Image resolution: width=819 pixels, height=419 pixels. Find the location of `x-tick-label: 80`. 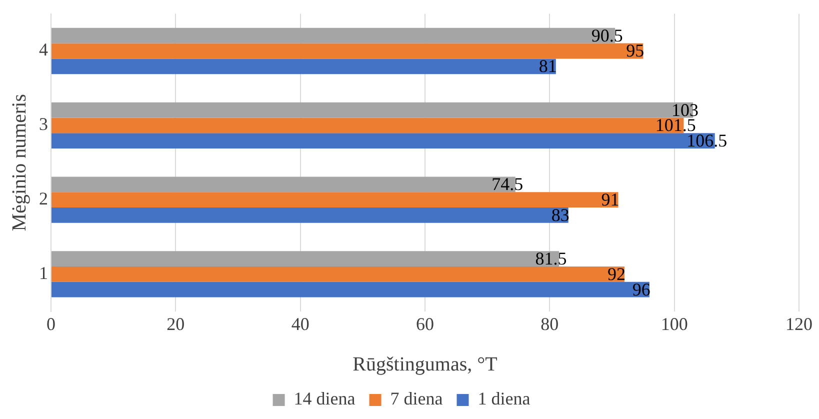

x-tick-label: 80 is located at coordinates (549, 324).